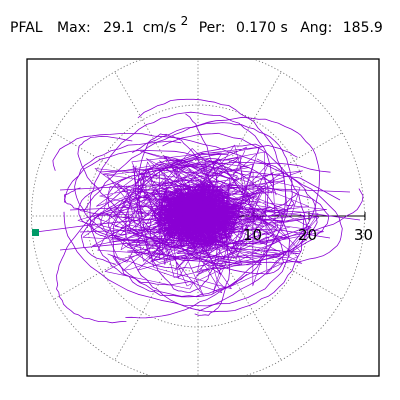 This screenshot has height=400, width=400. I want to click on radial-tick-label-20: 20, so click(307, 235).